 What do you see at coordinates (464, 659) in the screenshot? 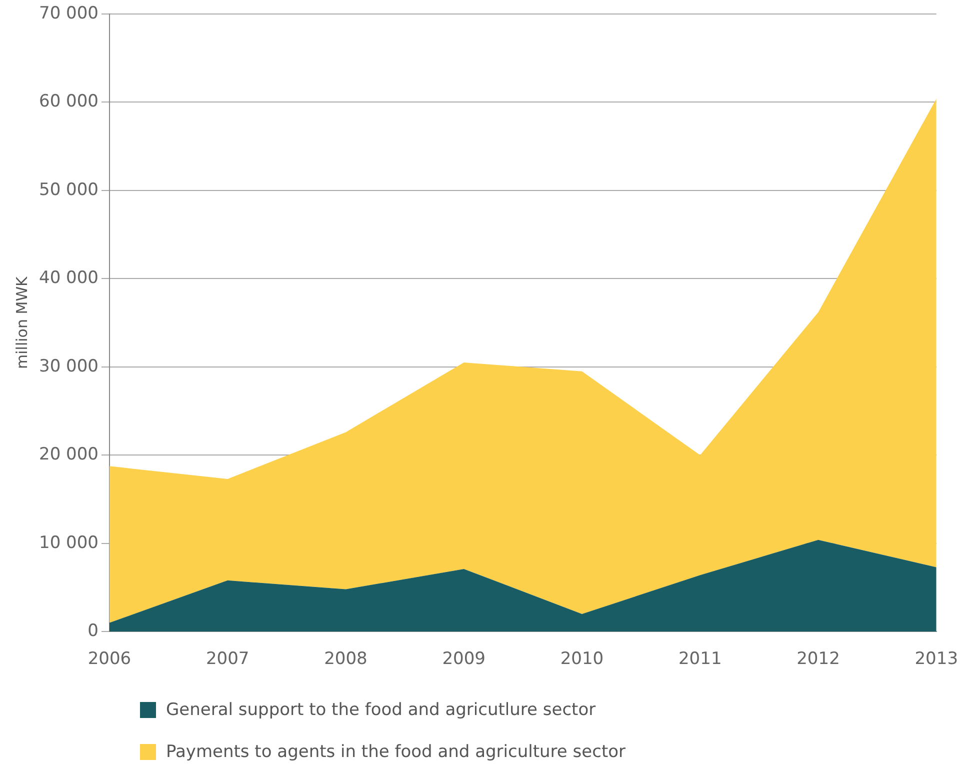
I see `x-tick-label: 2009` at bounding box center [464, 659].